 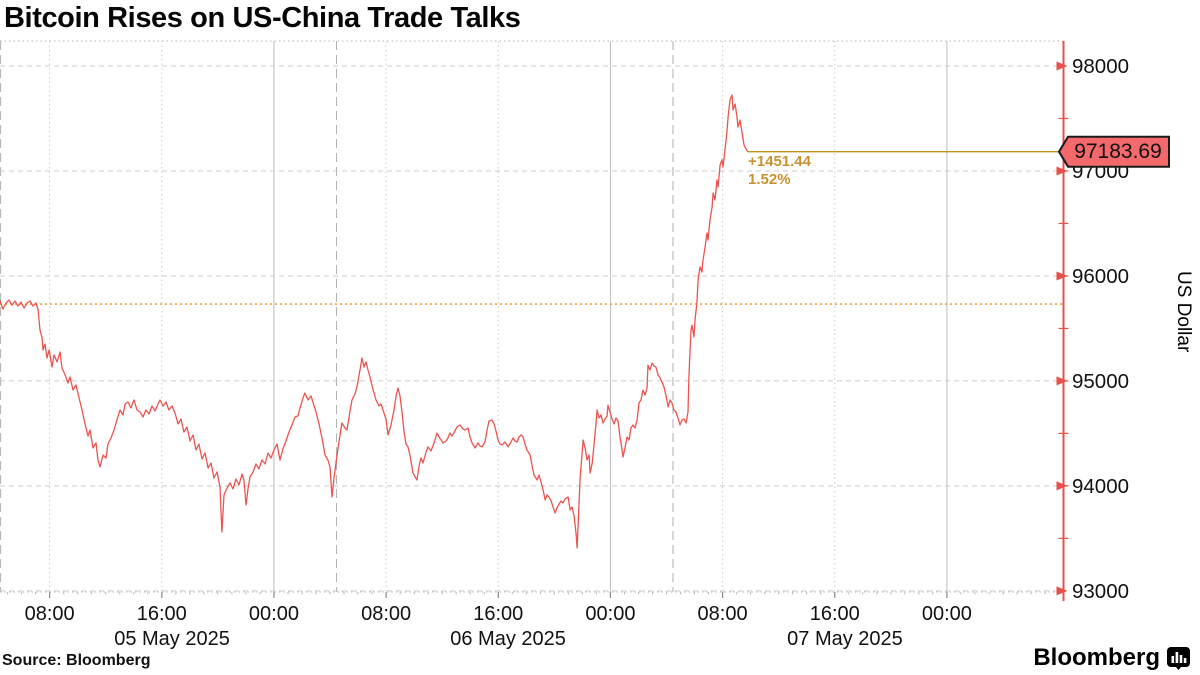 What do you see at coordinates (262, 18) in the screenshot?
I see `chart-title: Bitcoin Rises on US-China Trade Talks` at bounding box center [262, 18].